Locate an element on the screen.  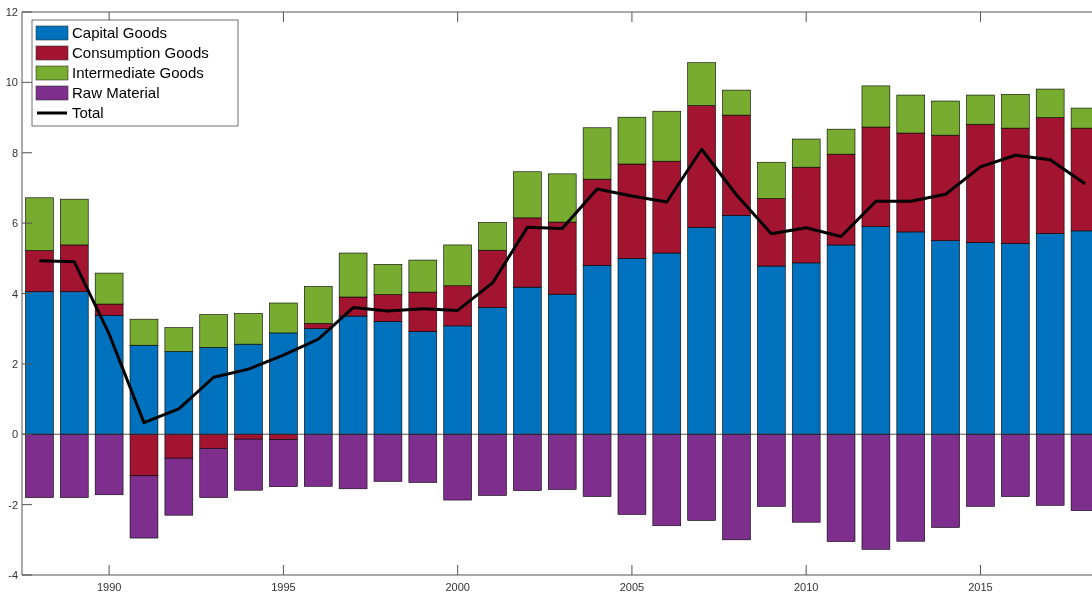
legend-label: Capital Goods is located at coordinates (120, 32).